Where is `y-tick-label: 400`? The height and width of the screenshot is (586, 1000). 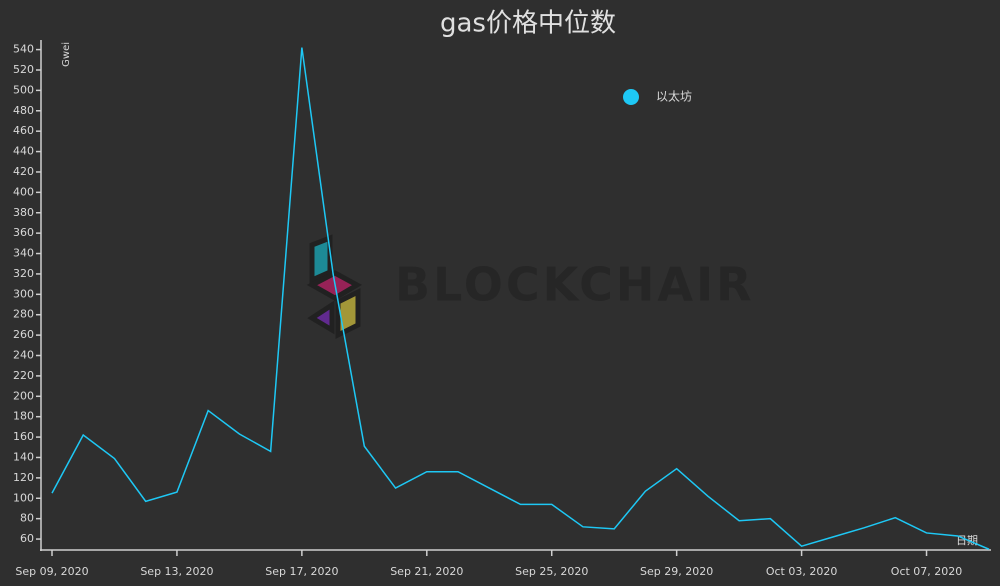 y-tick-label: 400 is located at coordinates (23, 191).